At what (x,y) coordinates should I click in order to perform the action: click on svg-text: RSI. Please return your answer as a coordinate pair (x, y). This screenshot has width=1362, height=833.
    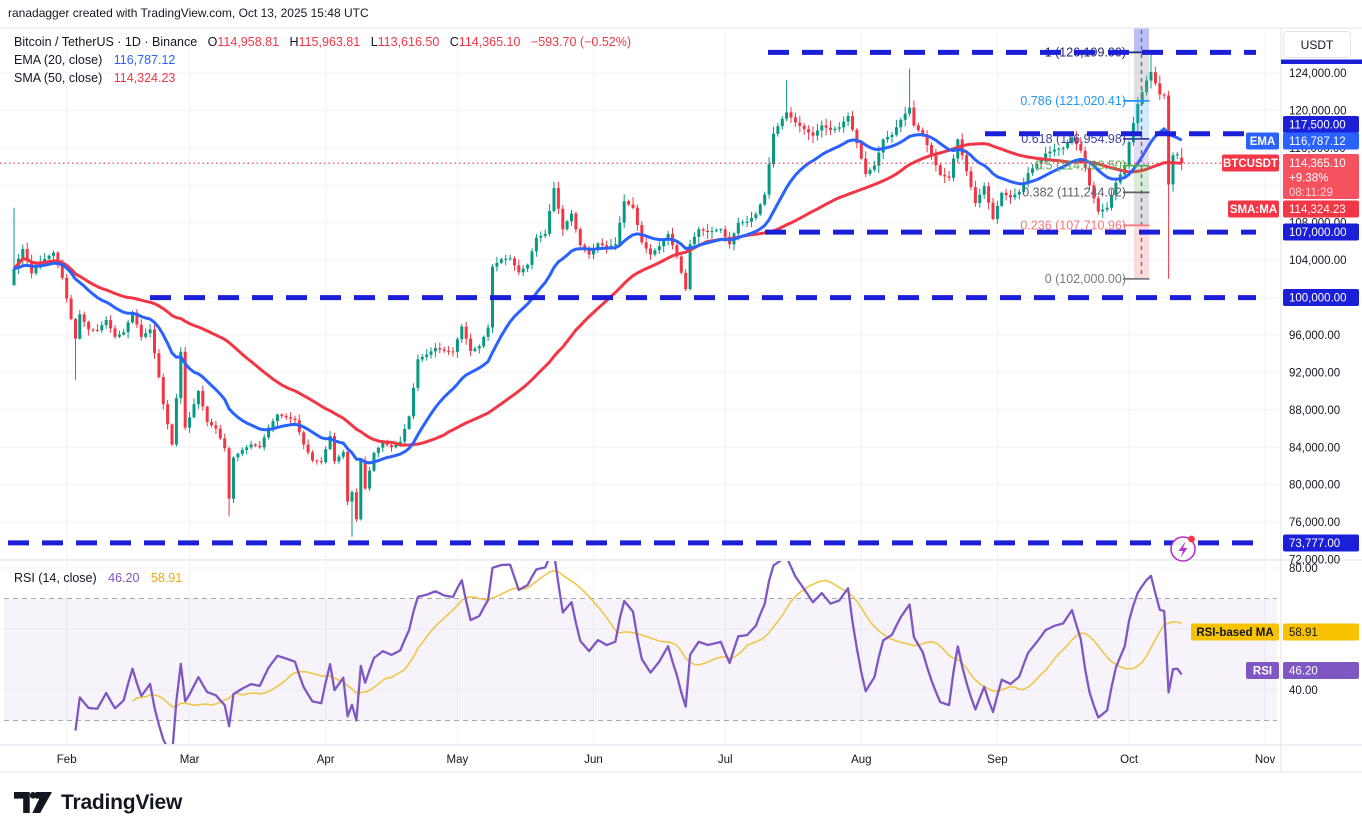
    Looking at the image, I should click on (1262, 672).